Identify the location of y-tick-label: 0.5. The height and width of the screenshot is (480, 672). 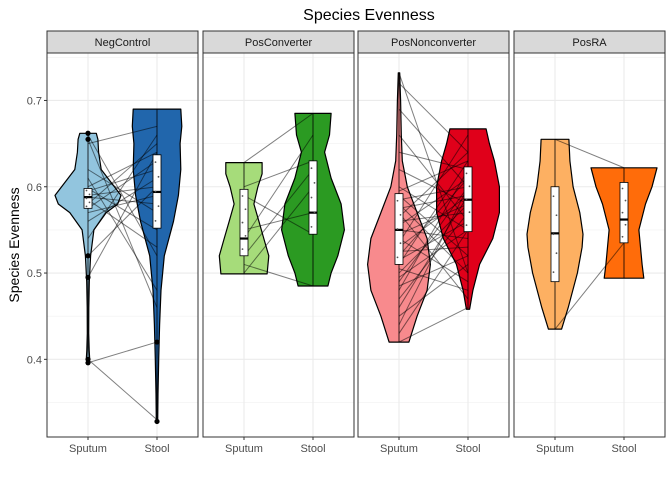
(34, 274).